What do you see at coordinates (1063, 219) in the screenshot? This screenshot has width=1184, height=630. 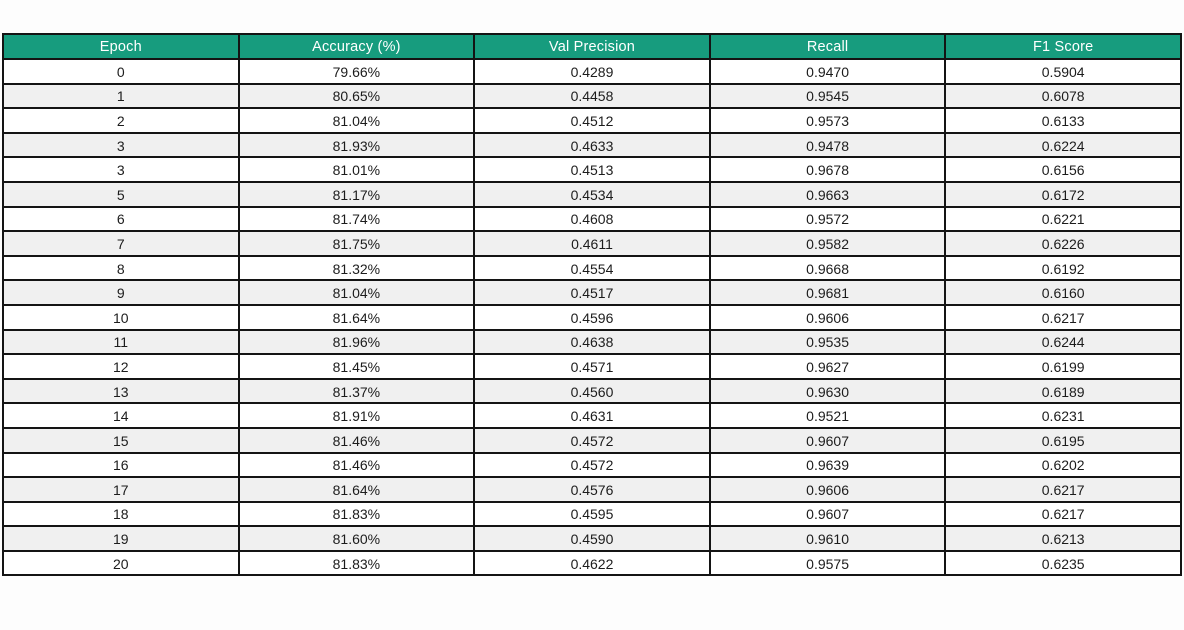 I see `cell-f1-score: 0.6221` at bounding box center [1063, 219].